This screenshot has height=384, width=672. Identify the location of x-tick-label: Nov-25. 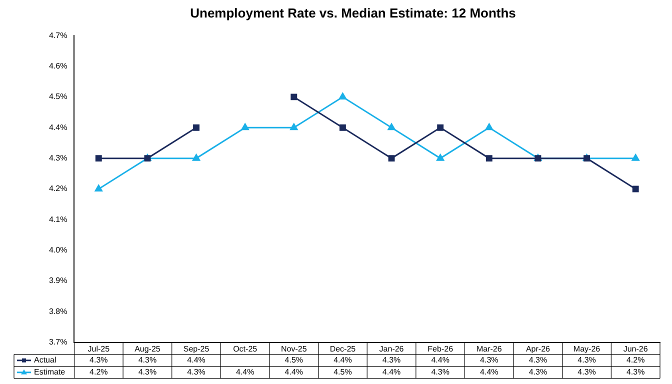
(294, 349).